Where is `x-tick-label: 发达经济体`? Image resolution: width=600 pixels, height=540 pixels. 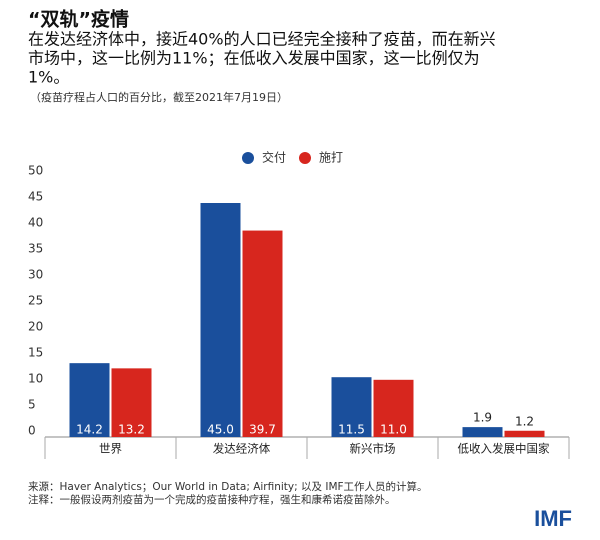
x-tick-label: 发达经济体 is located at coordinates (242, 449).